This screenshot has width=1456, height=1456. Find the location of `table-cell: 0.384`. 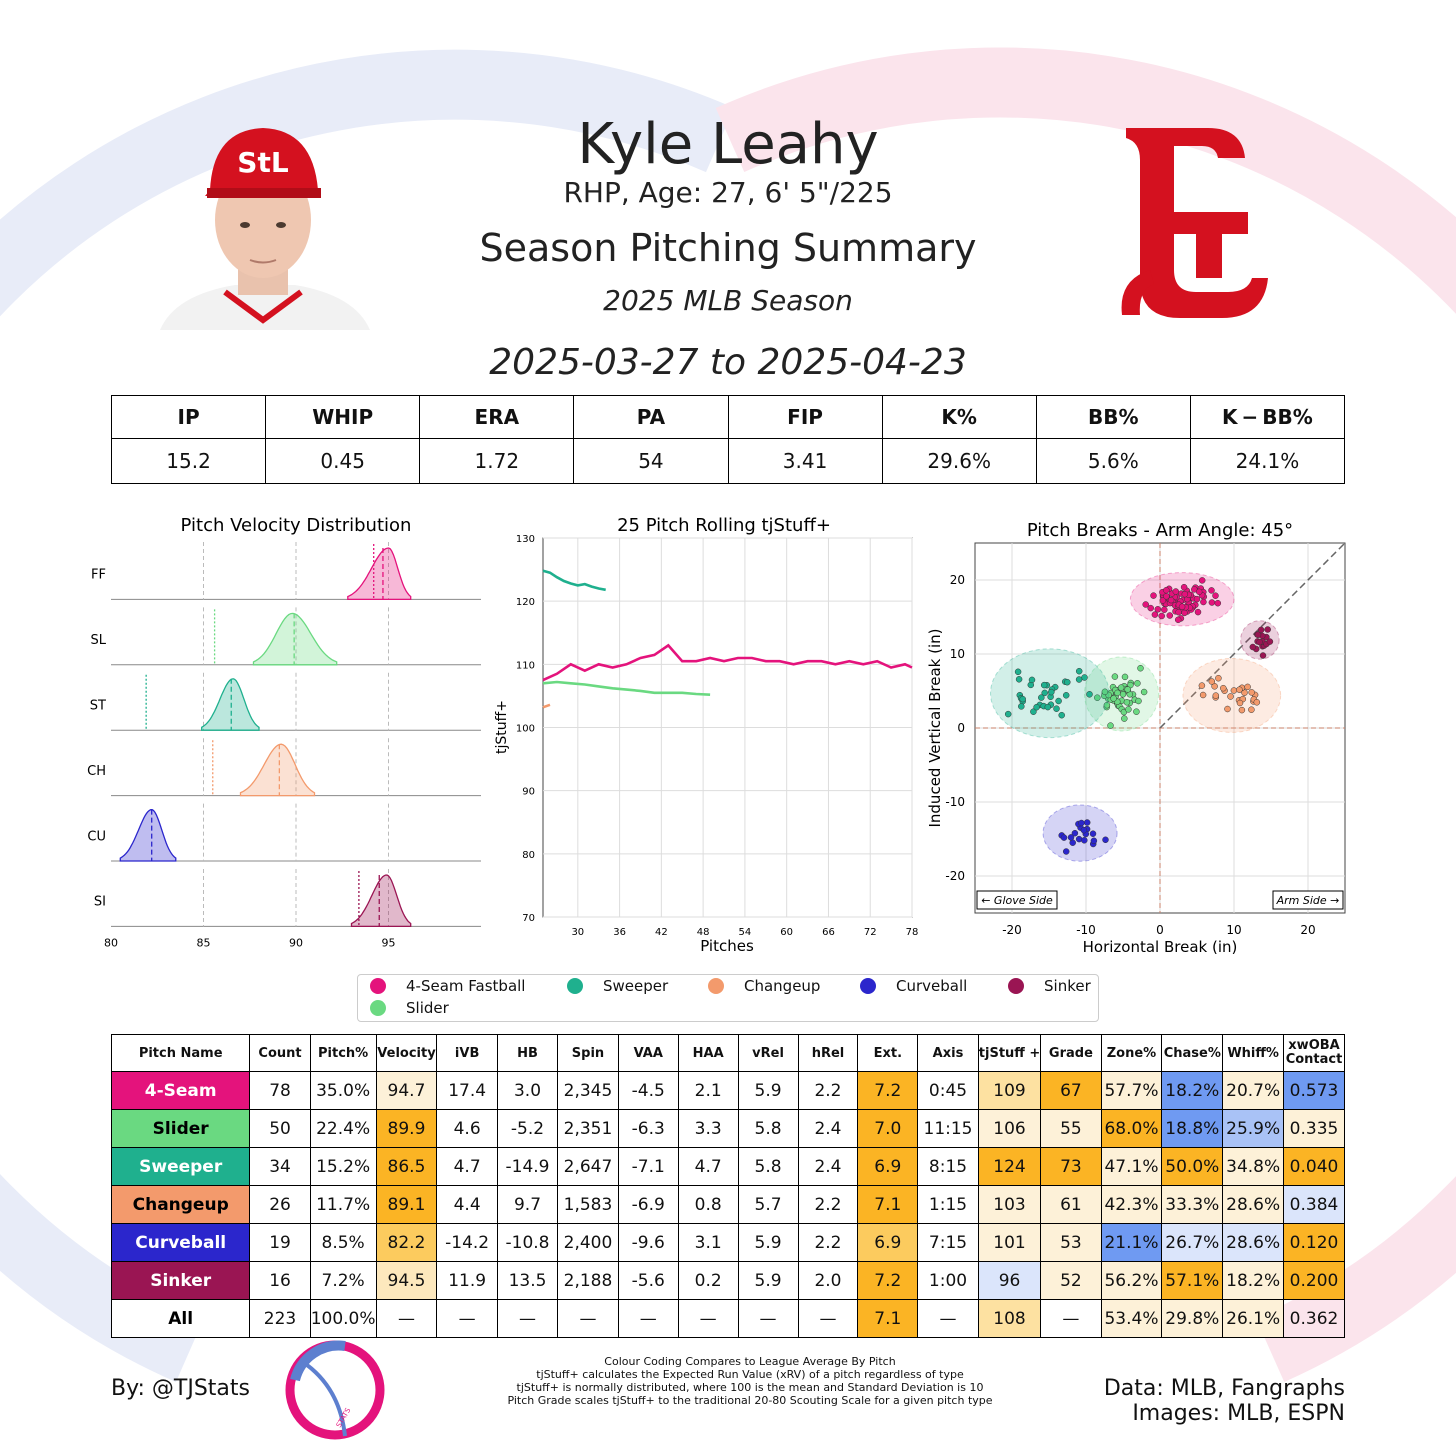

table-cell: 0.384 is located at coordinates (1314, 1204).